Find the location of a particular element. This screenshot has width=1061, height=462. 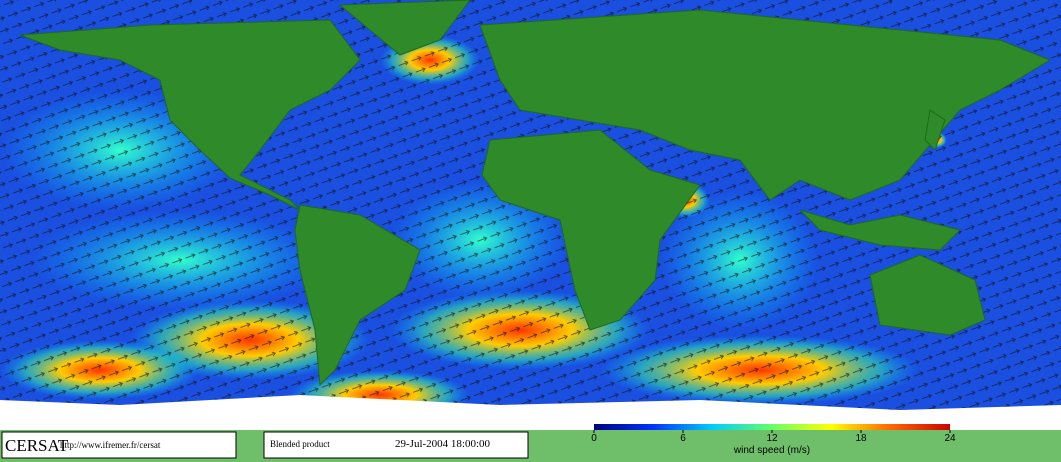

colorbar-label: wind speed (m/s) is located at coordinates (771, 450).